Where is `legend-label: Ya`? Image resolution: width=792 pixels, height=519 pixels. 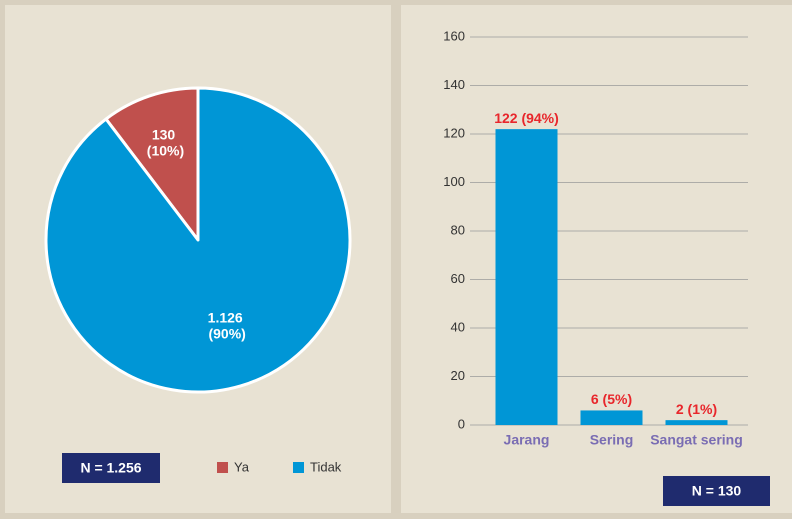 legend-label: Ya is located at coordinates (242, 466).